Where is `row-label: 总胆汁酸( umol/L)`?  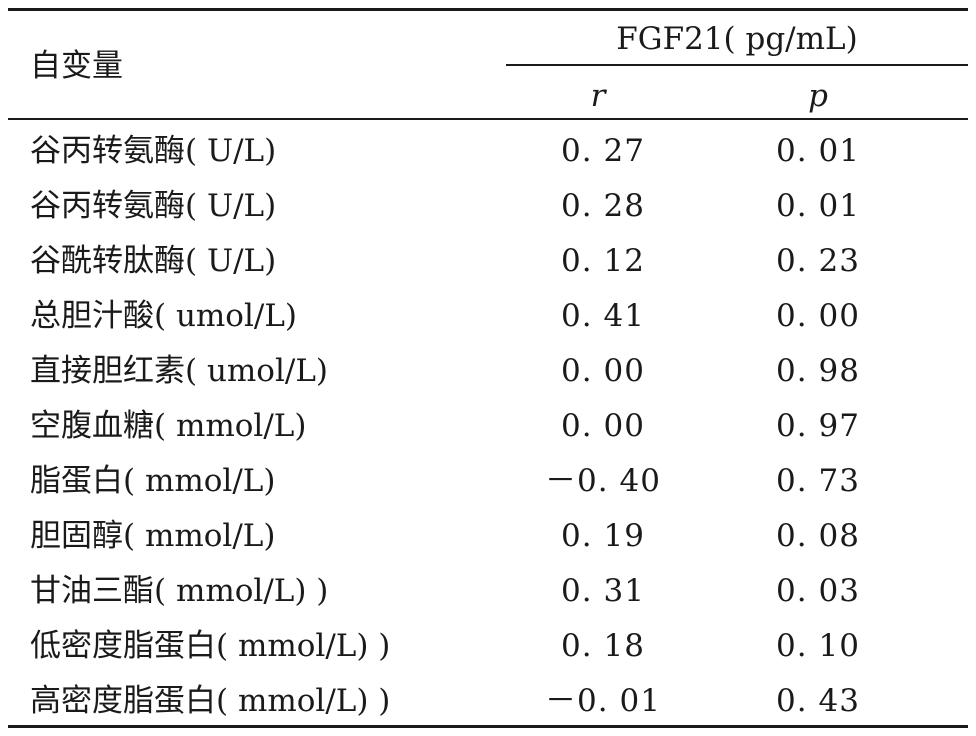
row-label: 总胆汁酸( umol/L) is located at coordinates (164, 316).